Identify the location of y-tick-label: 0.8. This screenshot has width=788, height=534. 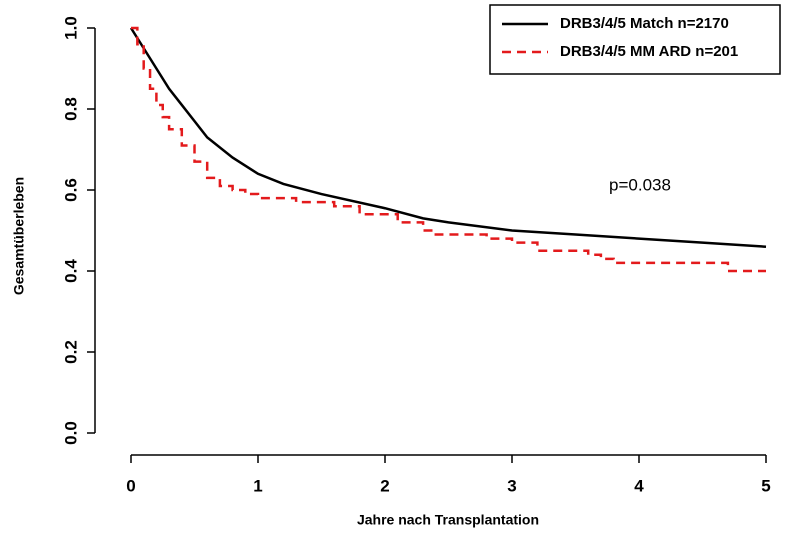
(70, 109).